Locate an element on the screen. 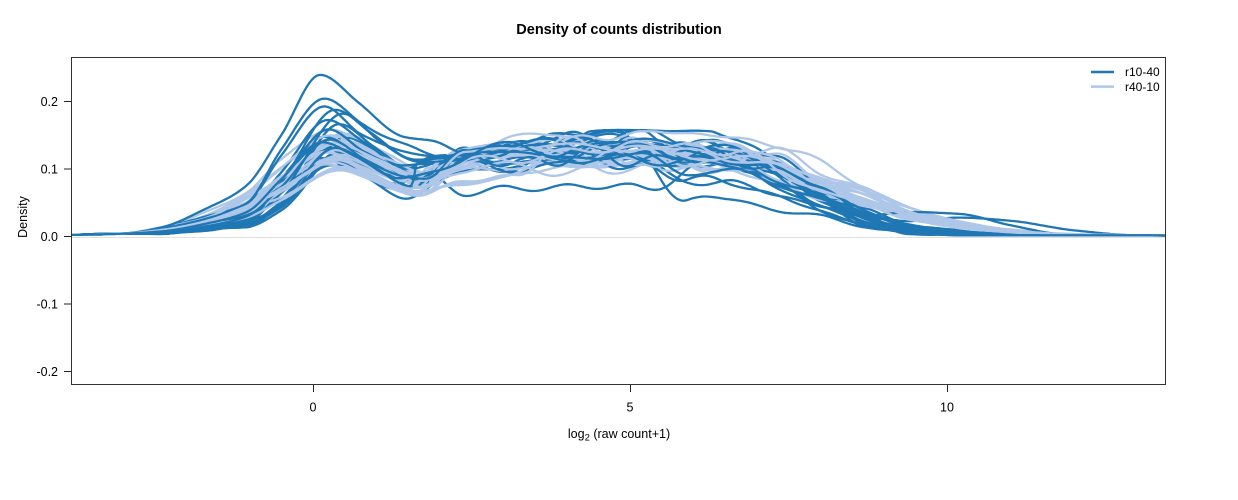 This screenshot has width=1238, height=500. svg-text: Density is located at coordinates (23, 216).